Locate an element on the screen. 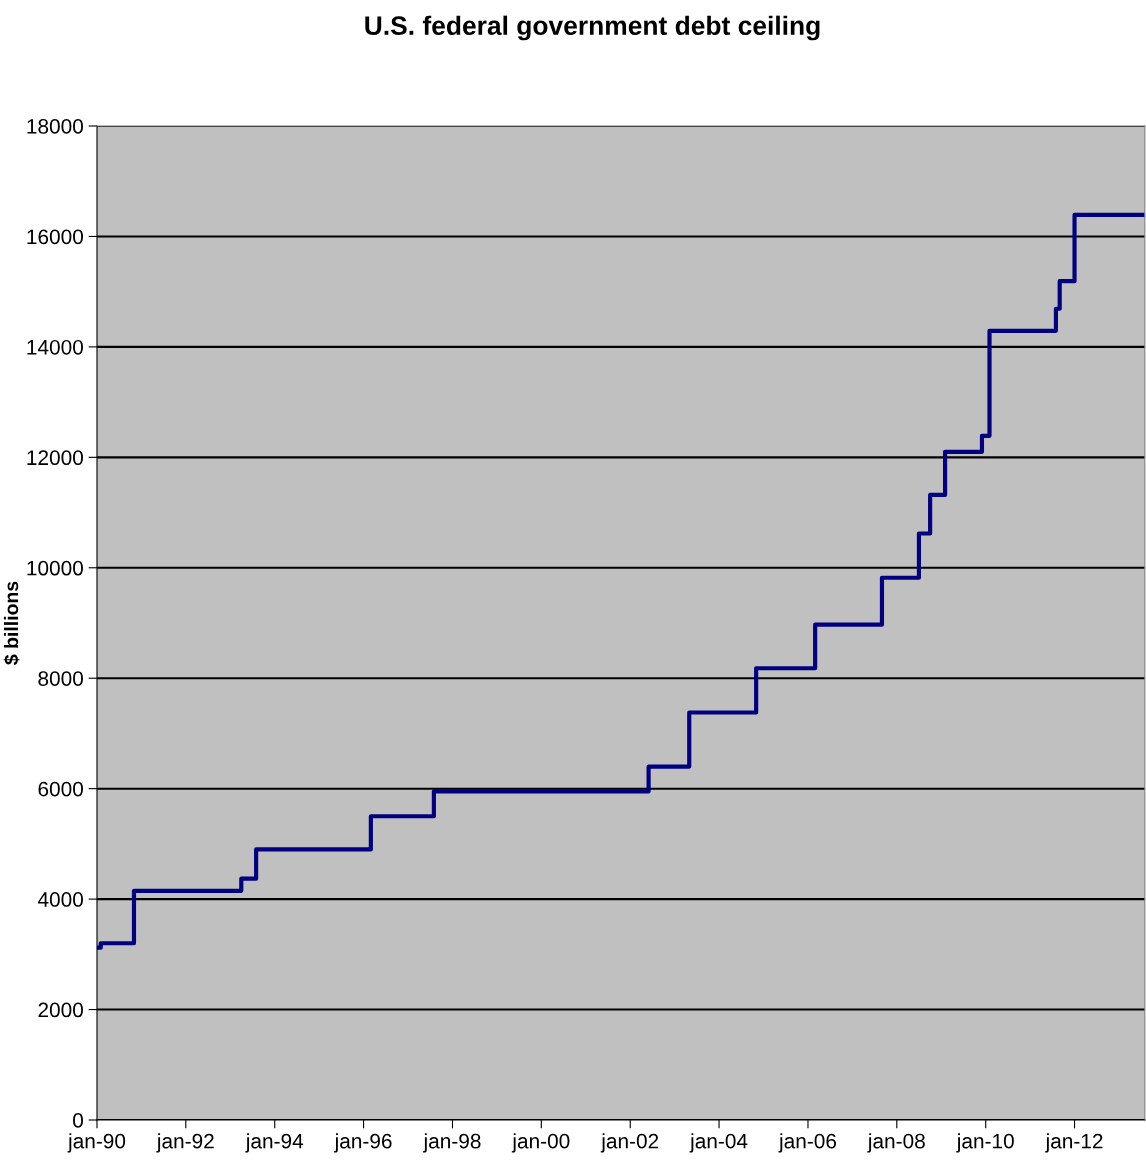  chart-title: U.S. federal government debt ceiling is located at coordinates (592, 28).